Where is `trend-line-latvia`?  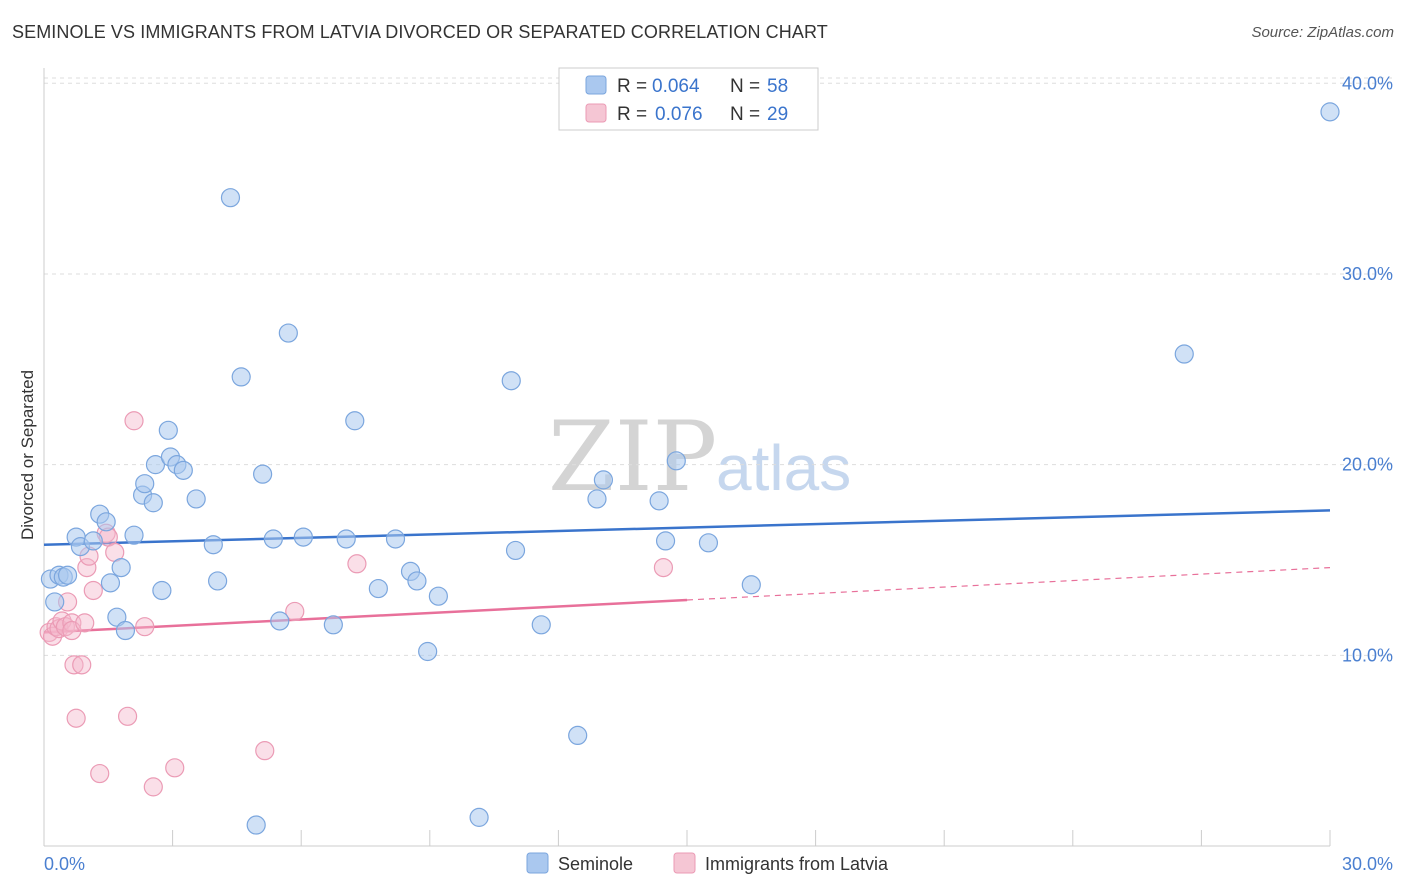
trend-line-latvia is located at coordinates (365, 616).